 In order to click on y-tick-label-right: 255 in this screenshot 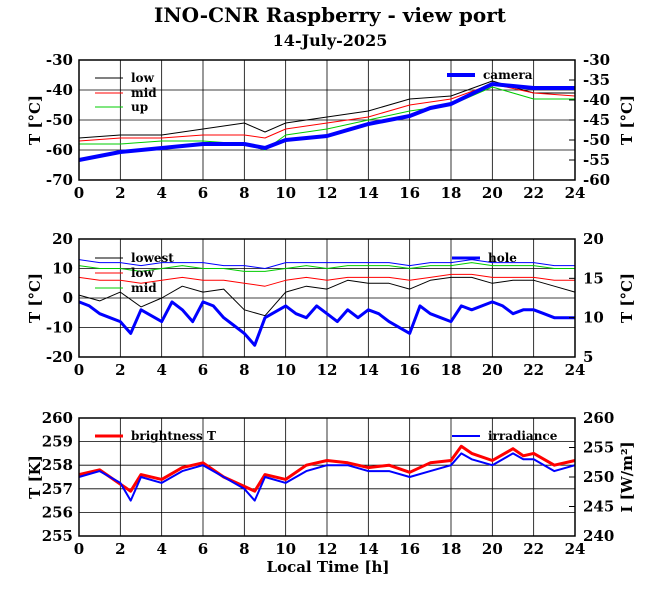, I will do `click(598, 448)`.